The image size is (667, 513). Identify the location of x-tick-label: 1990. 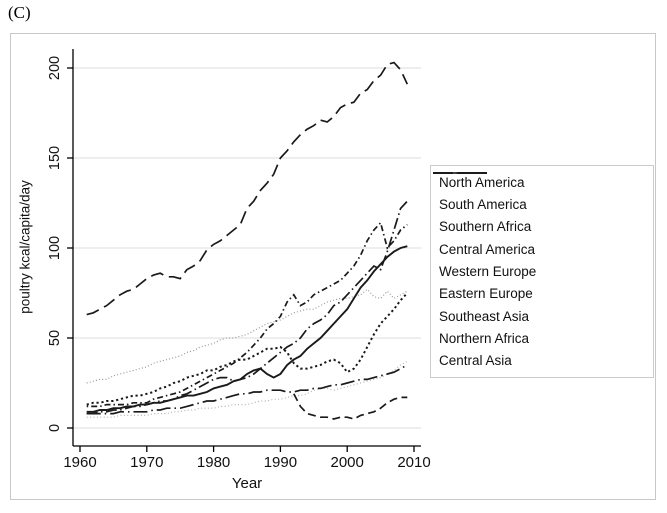
(280, 462).